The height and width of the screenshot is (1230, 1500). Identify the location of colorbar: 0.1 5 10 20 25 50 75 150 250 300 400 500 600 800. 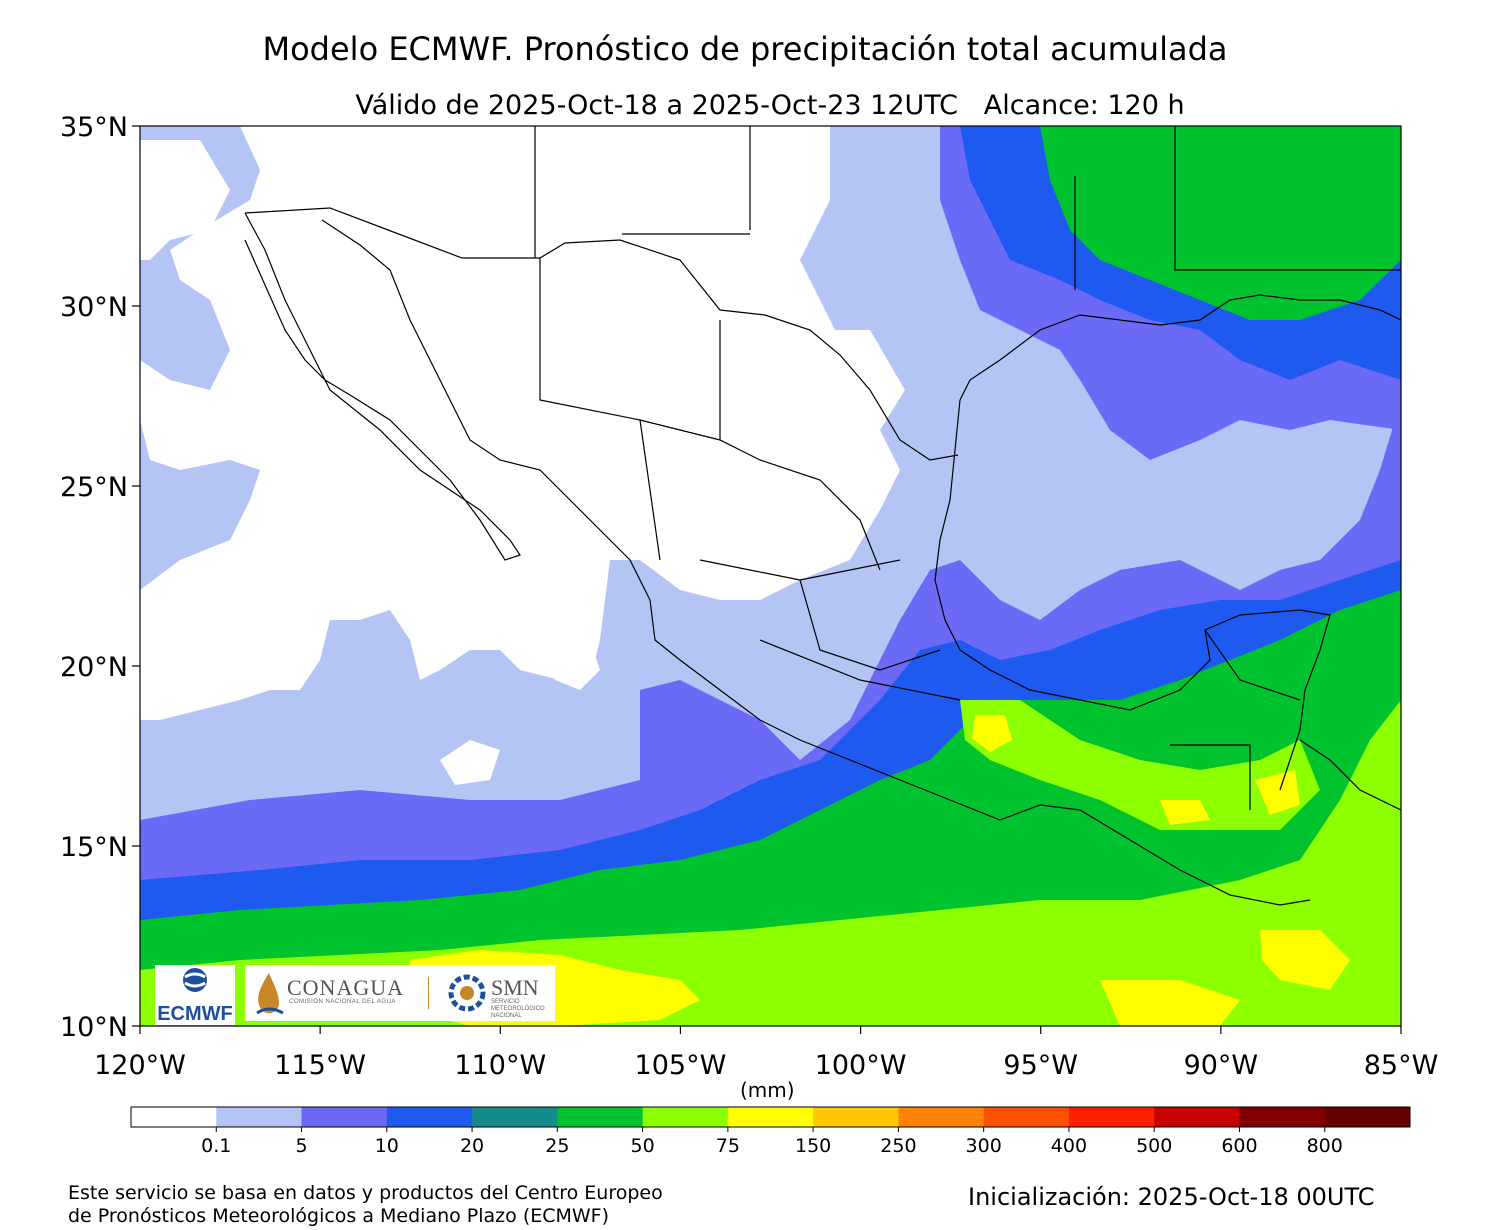
(770, 1131).